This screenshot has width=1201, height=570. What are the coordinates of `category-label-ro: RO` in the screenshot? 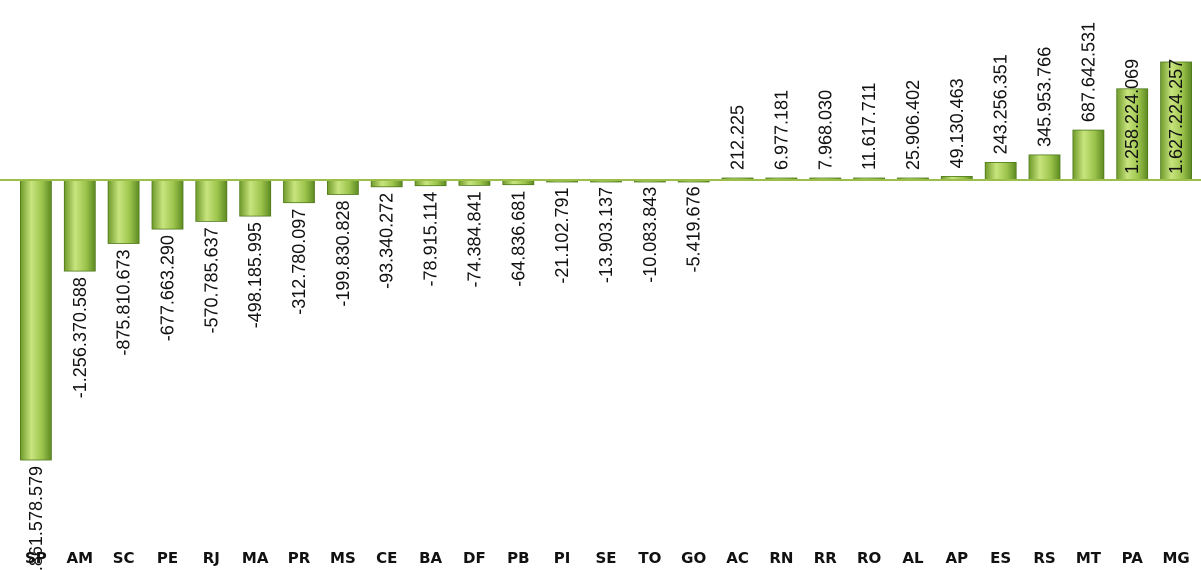 It's located at (869, 558).